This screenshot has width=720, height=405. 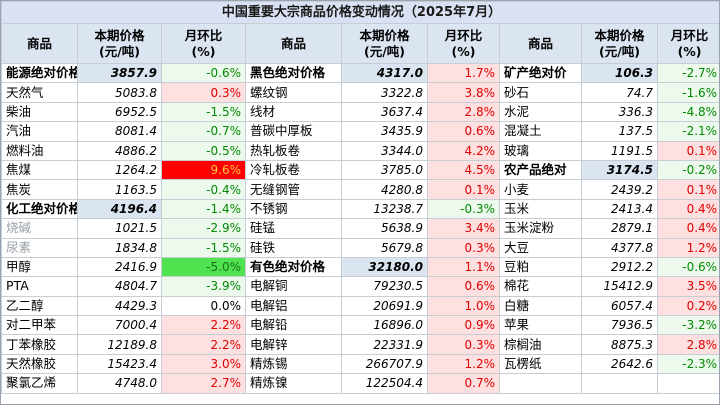 I want to click on commodity-name-cell: 砂石, so click(x=540, y=92).